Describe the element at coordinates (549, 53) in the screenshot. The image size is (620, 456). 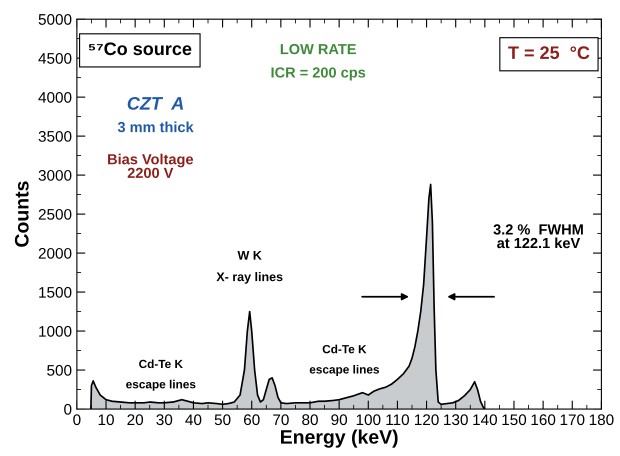
I see `annotation: T = 25 °C` at that location.